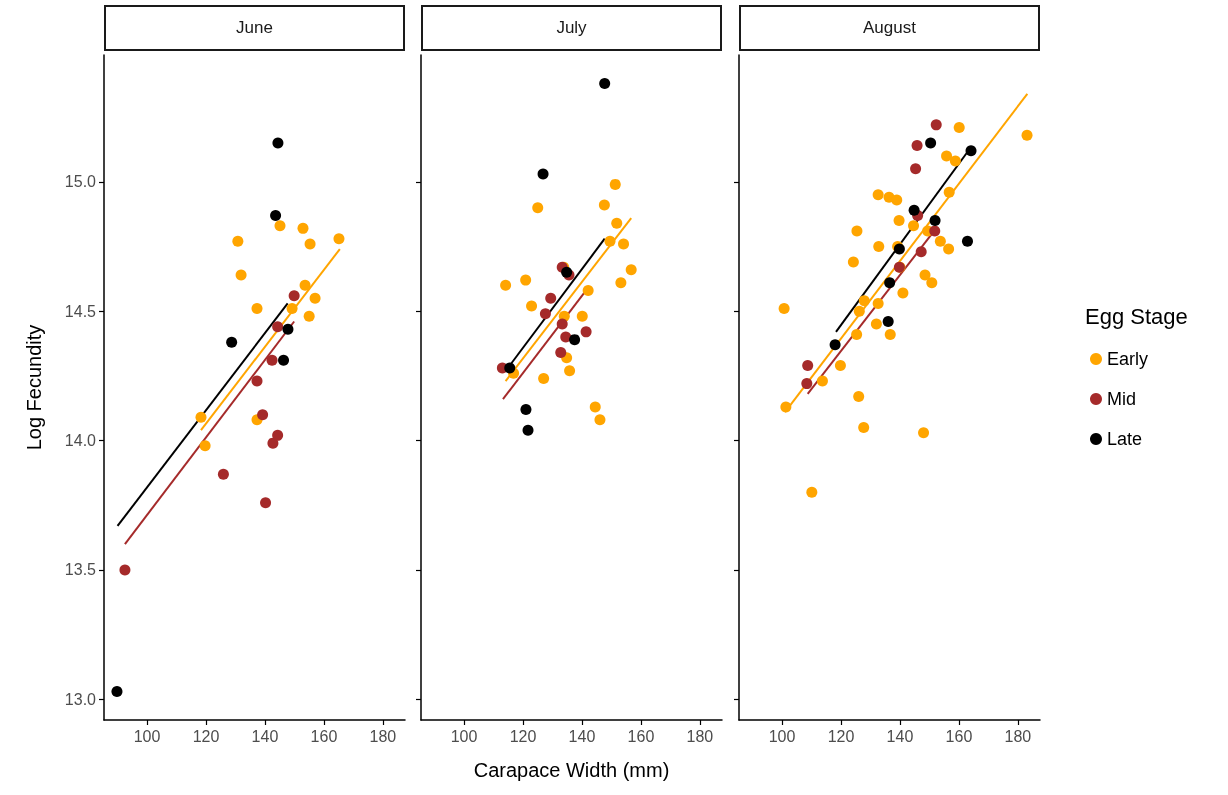  Describe the element at coordinates (1128, 359) in the screenshot. I see `legend-label: Early` at that location.